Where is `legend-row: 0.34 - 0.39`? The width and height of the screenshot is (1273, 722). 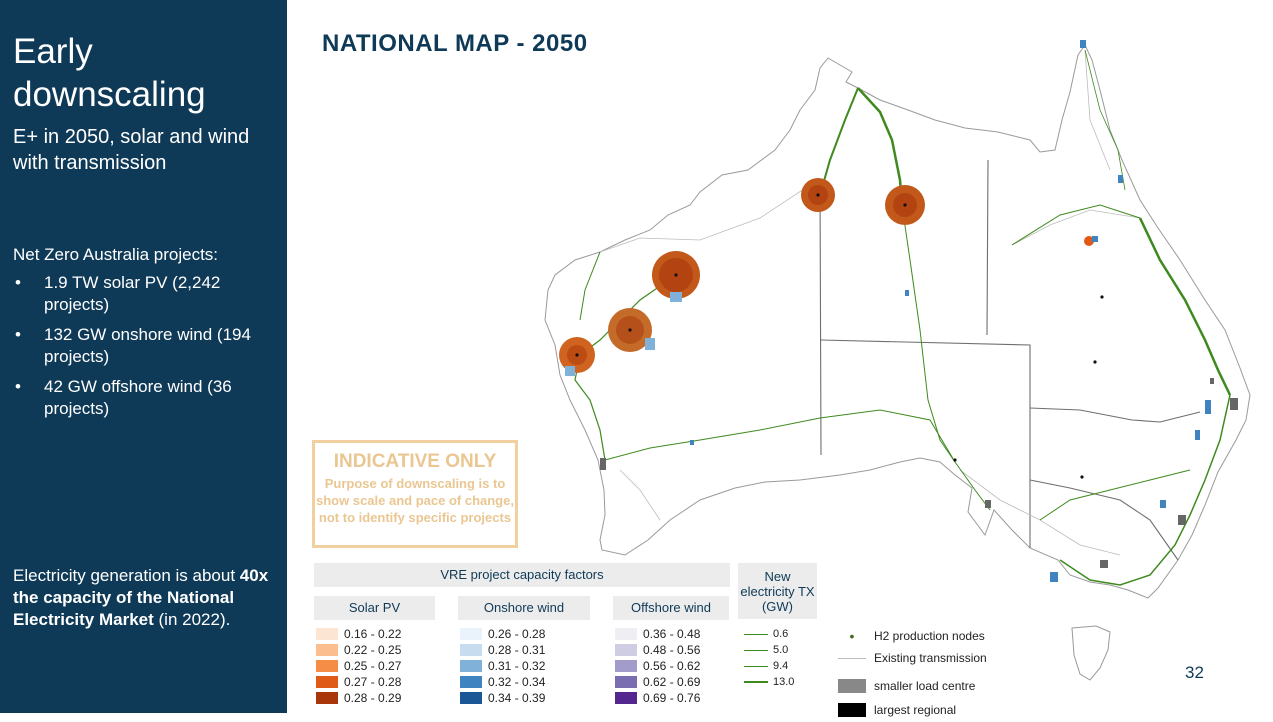
legend-row: 0.34 - 0.39 is located at coordinates (502, 698).